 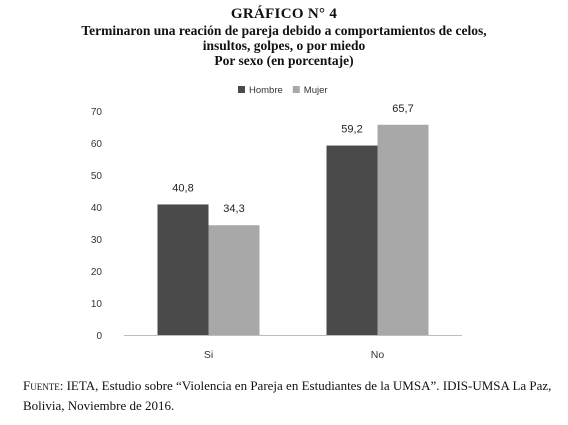 I want to click on legend-label: Mujer, so click(x=316, y=90).